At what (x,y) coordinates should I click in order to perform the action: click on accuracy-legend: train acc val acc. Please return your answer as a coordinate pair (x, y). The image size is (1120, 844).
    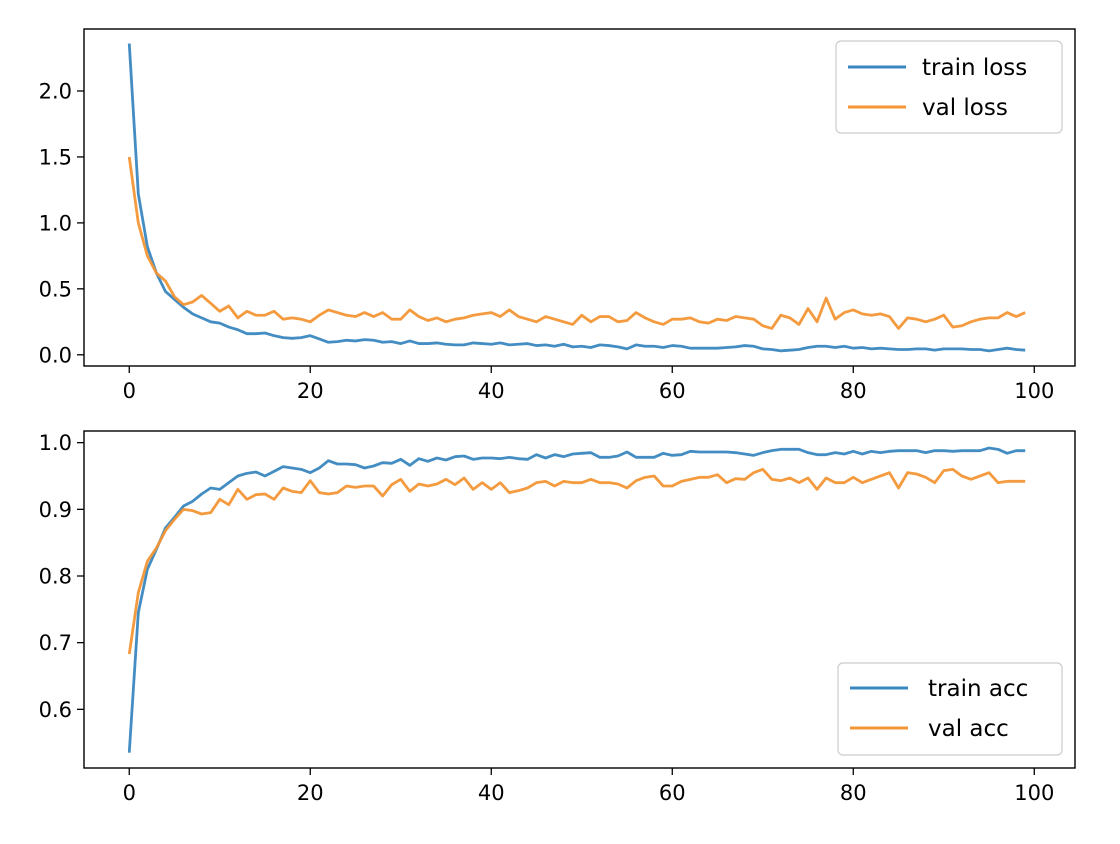
    Looking at the image, I should click on (950, 709).